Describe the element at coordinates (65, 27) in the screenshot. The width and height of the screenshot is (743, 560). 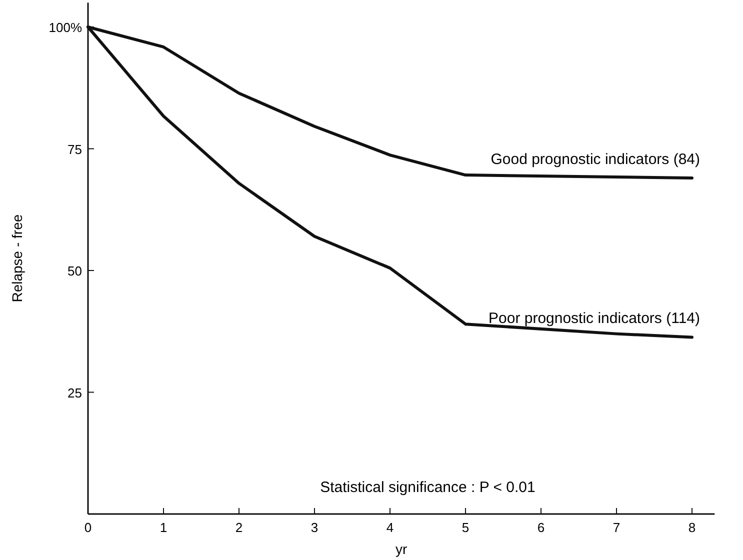
I see `y-tick-label: 100%` at that location.